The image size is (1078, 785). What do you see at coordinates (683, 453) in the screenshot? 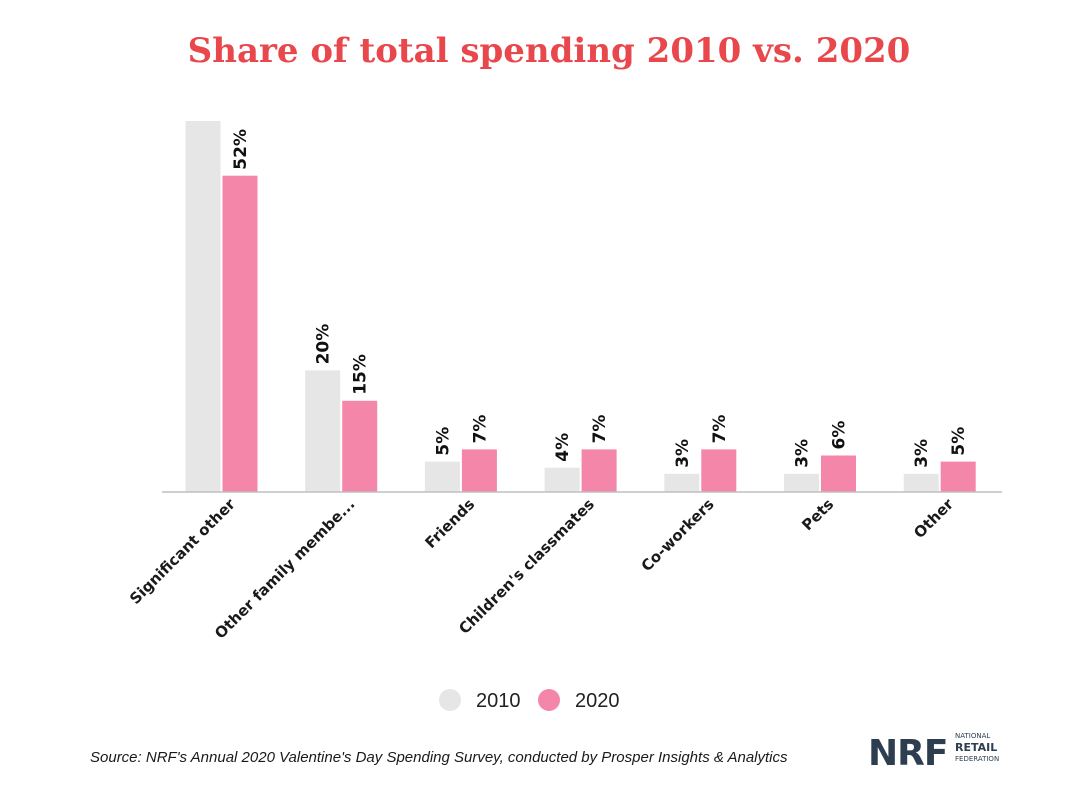
I see `data-label-2010-4: 3%` at bounding box center [683, 453].